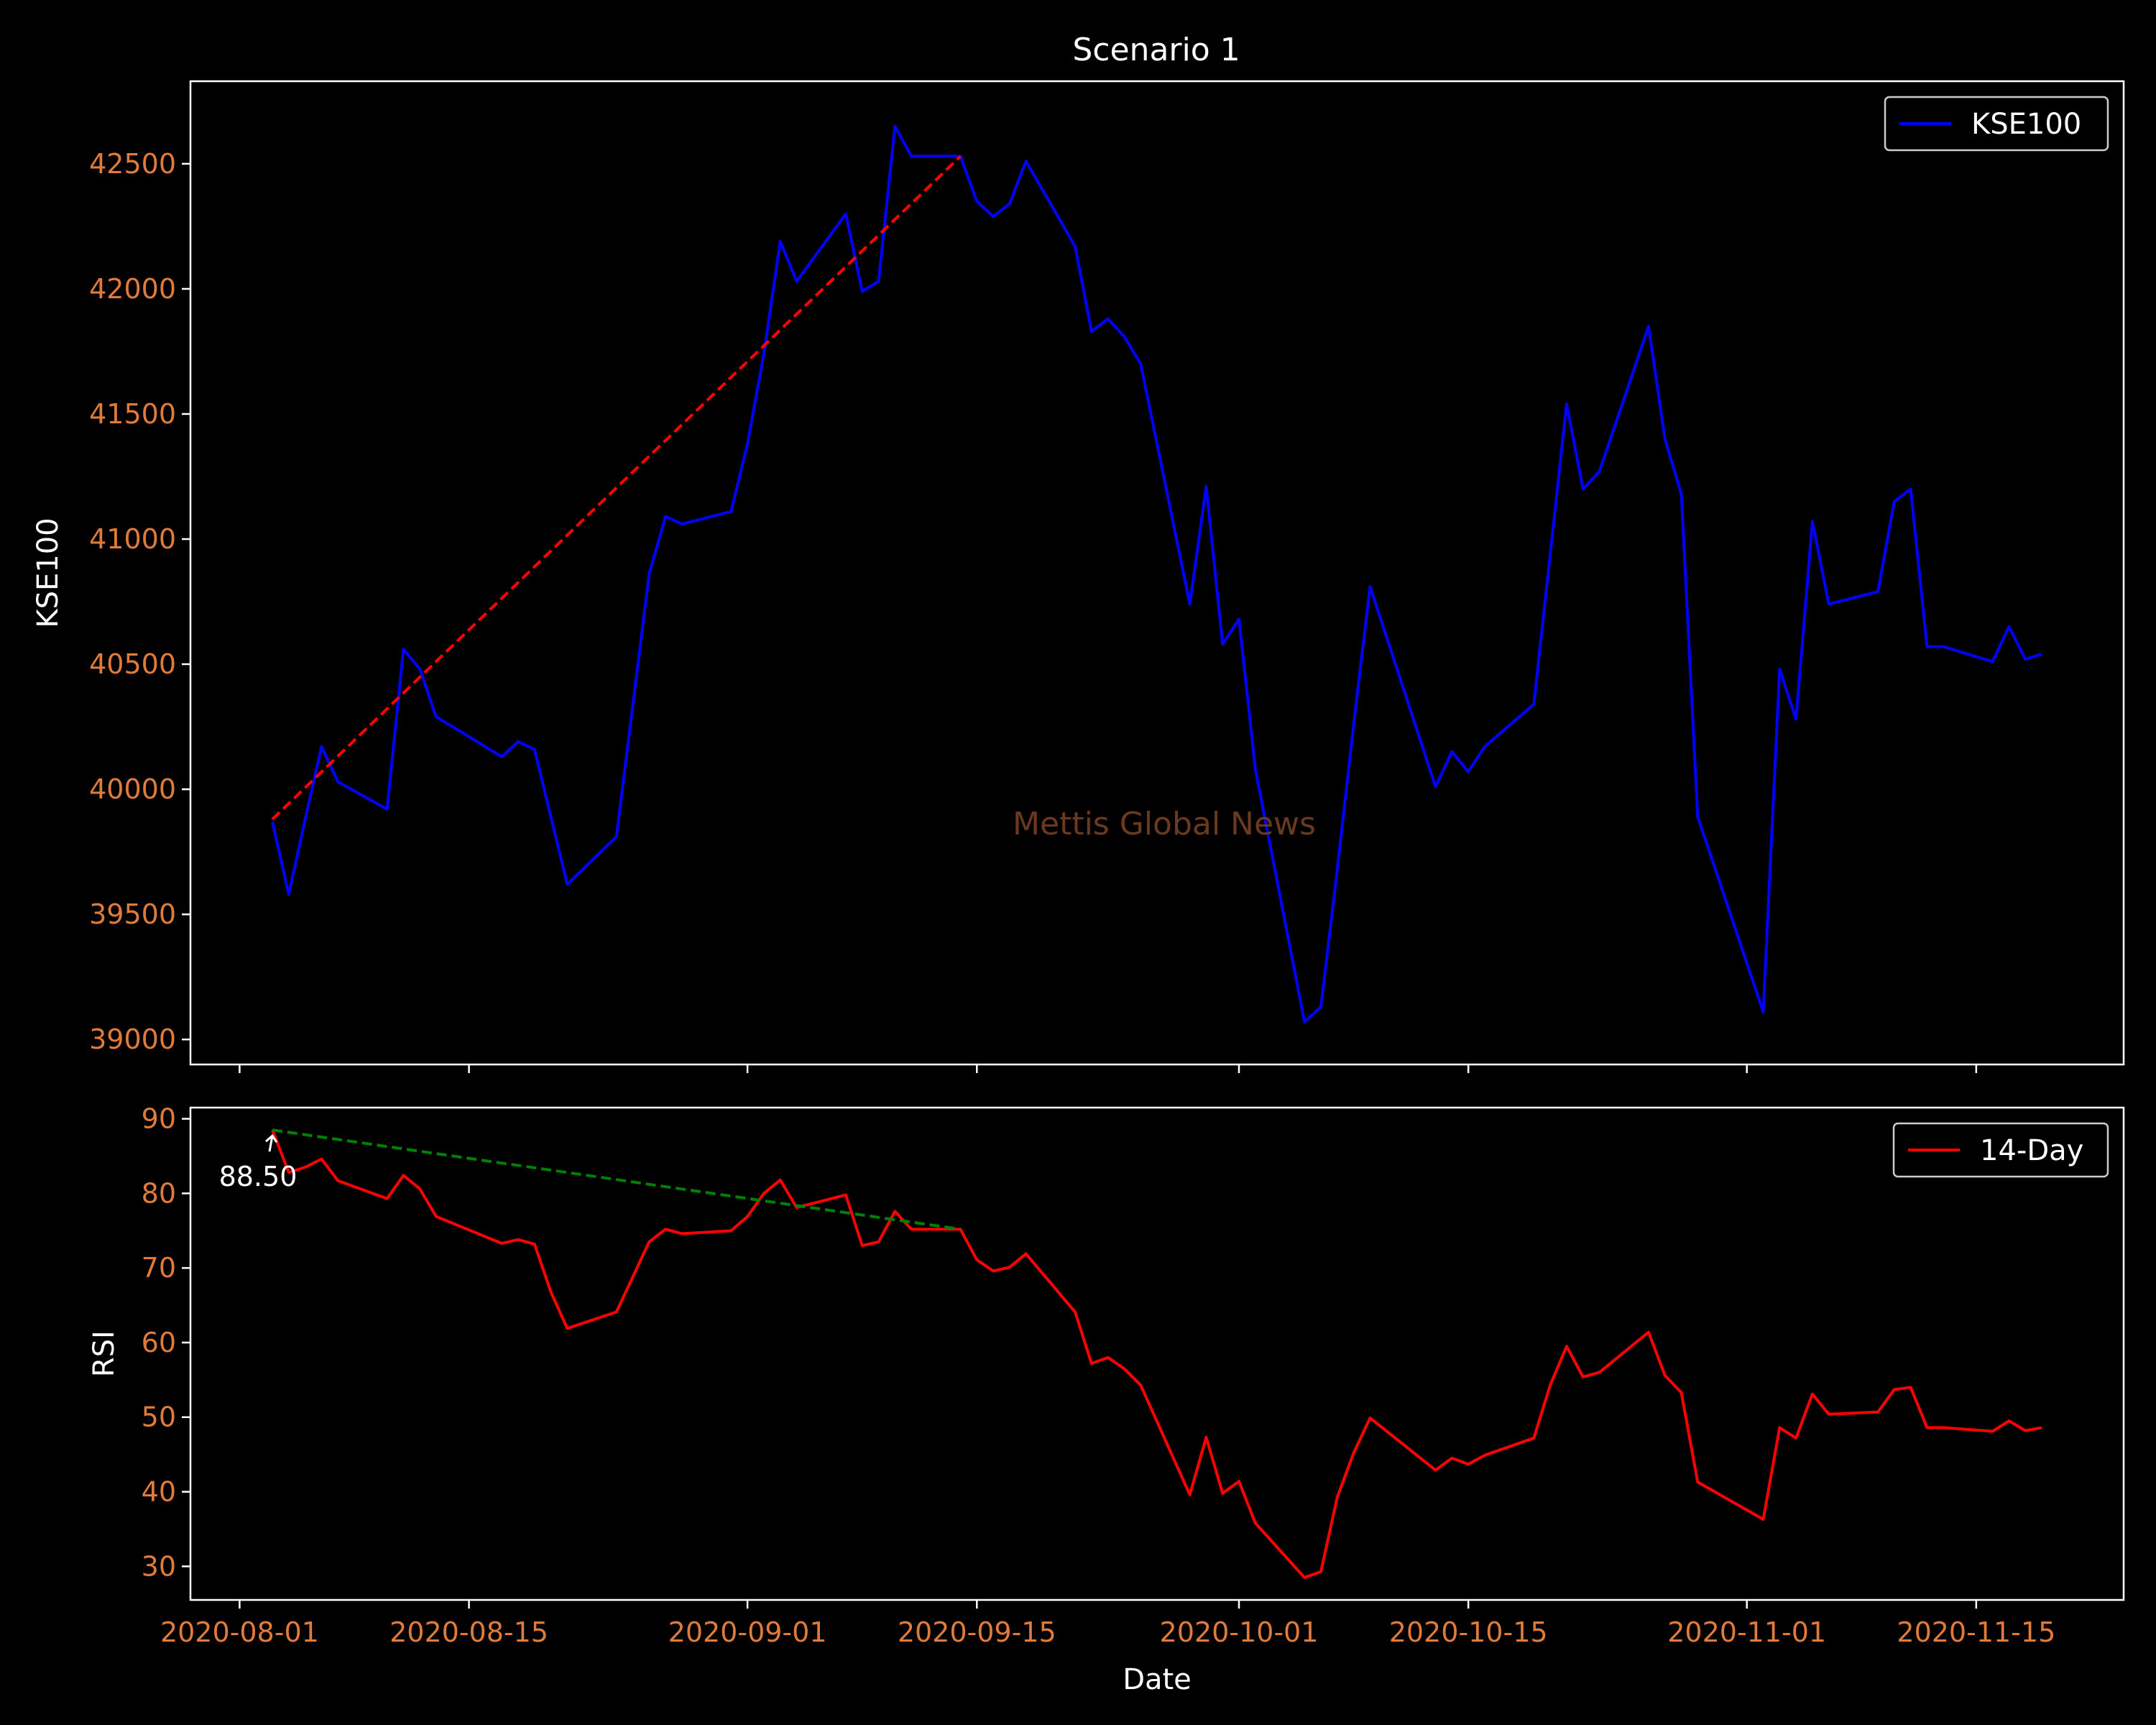  I want to click on x-tick-label: 2020-10-15, so click(1469, 1632).